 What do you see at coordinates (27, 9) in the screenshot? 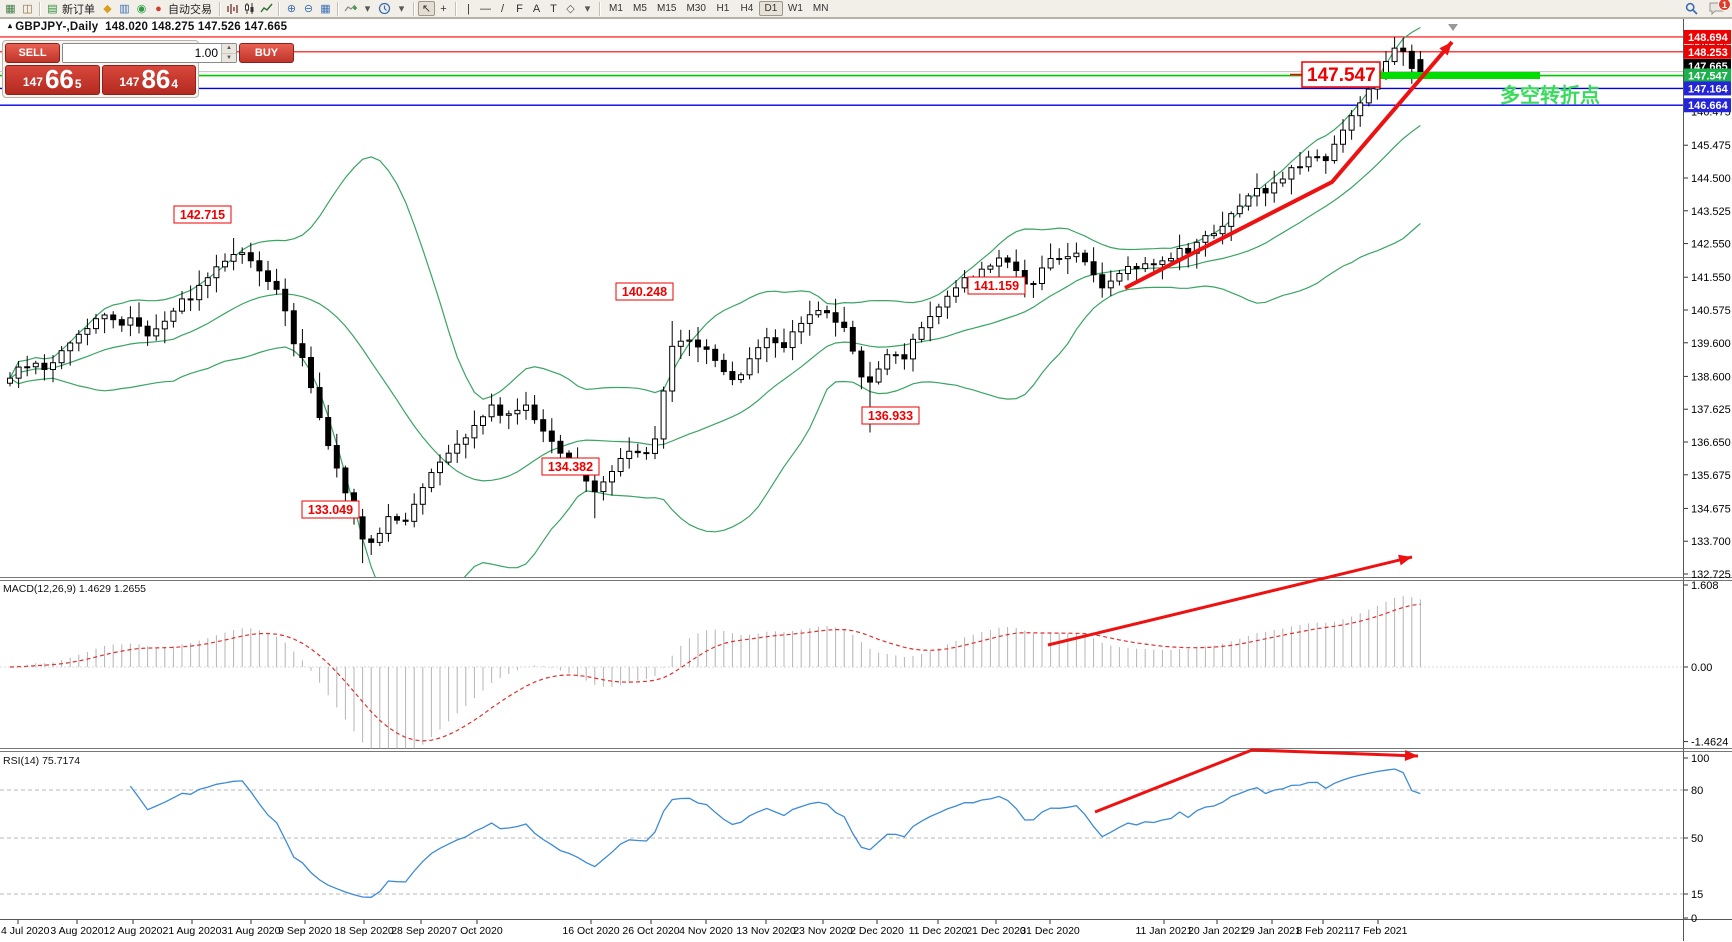
I see `profiles-icon: ◫` at bounding box center [27, 9].